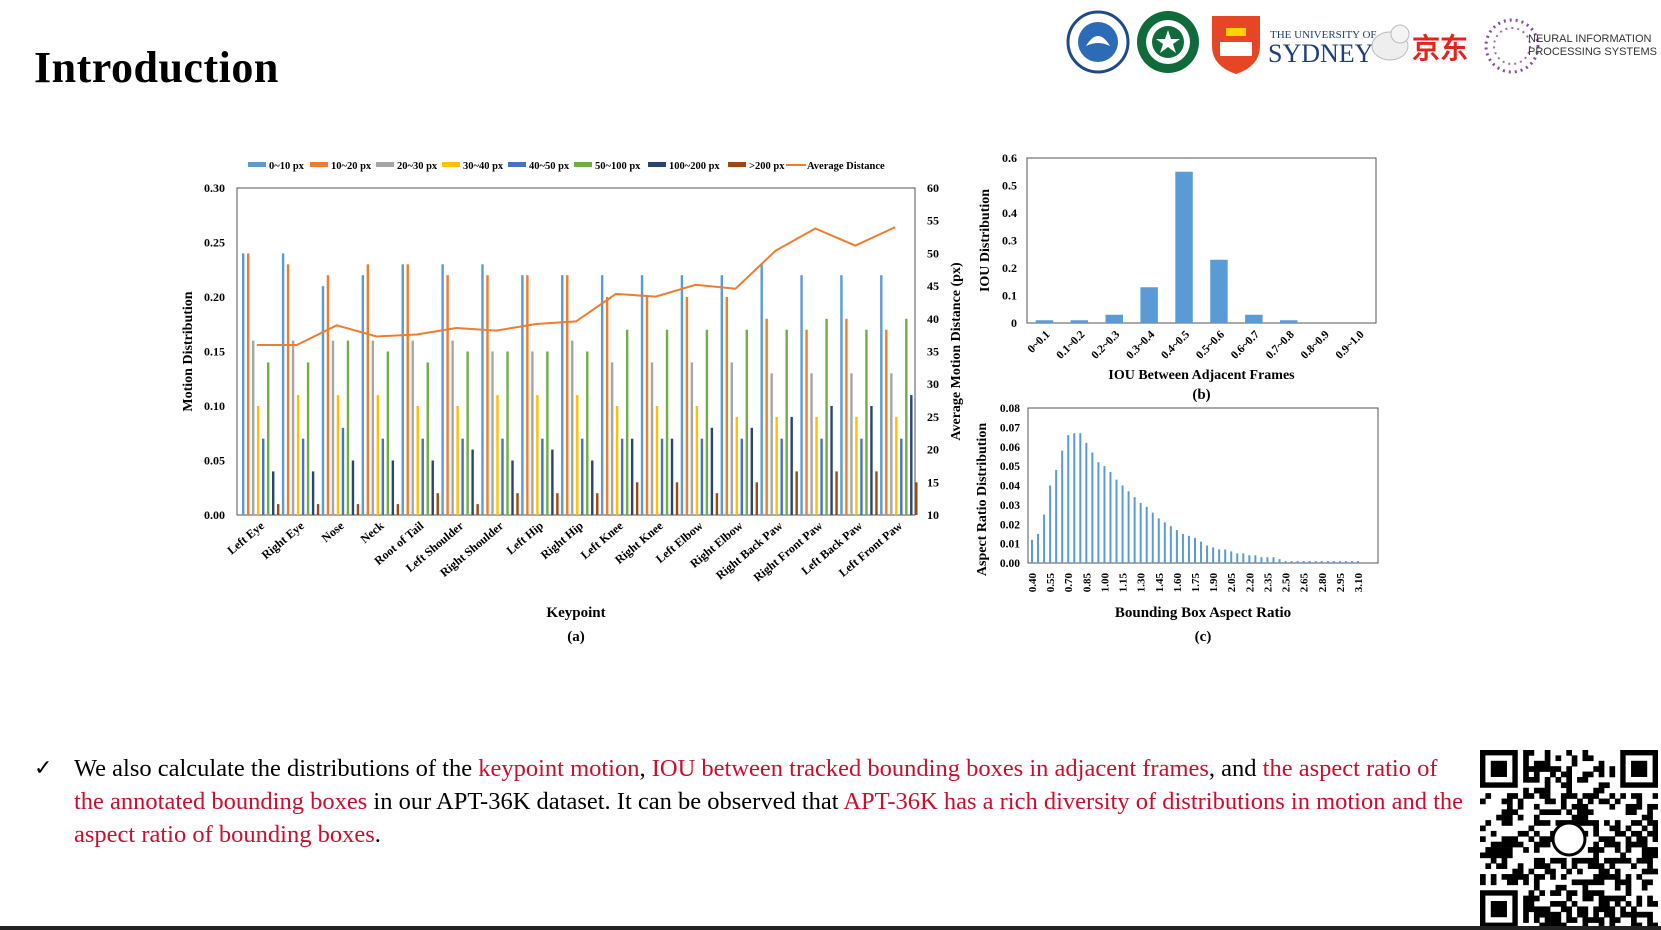 The image size is (1661, 930). What do you see at coordinates (1010, 545) in the screenshot?
I see `y-tick-label-c: 0.01` at bounding box center [1010, 545].